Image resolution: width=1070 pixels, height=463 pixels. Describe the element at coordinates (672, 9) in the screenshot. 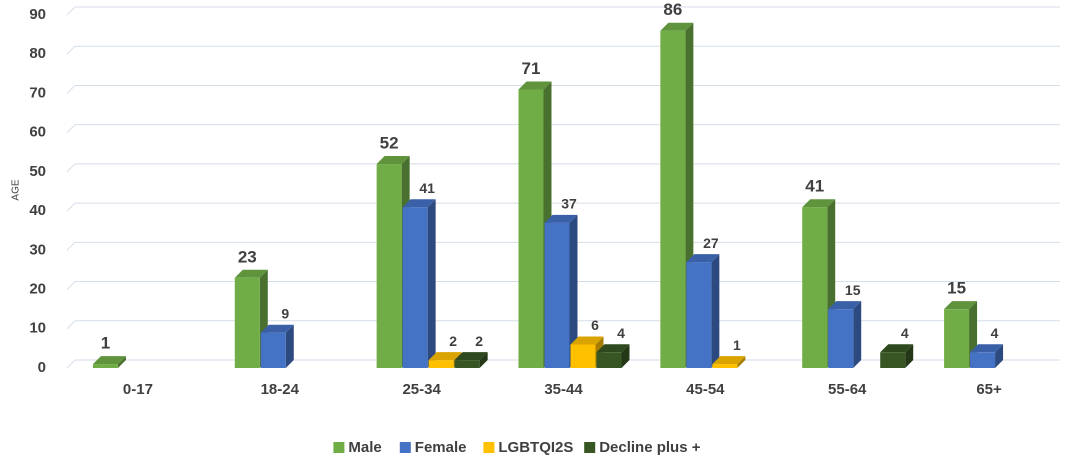

I see `data-label: 86` at that location.